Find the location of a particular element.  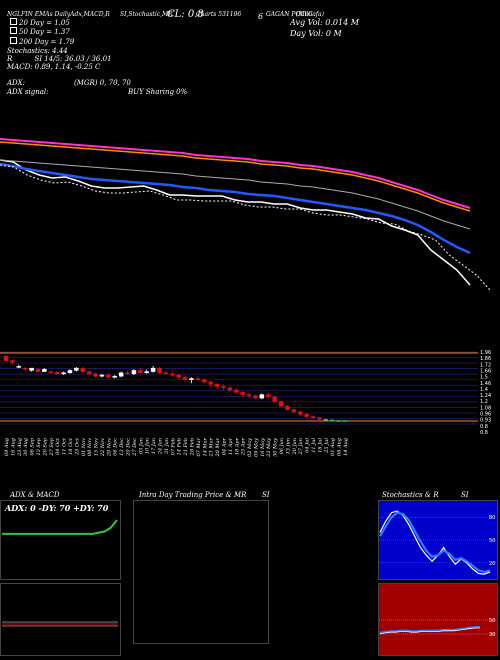

y-tick-label: 0.8 is located at coordinates (484, 433).